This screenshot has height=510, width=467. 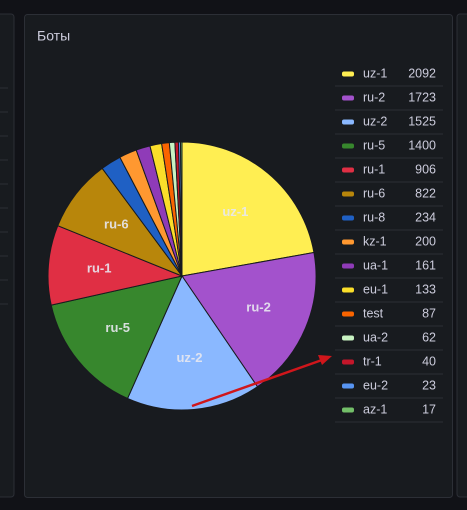 What do you see at coordinates (258, 307) in the screenshot?
I see `slice-label: ru-2` at bounding box center [258, 307].